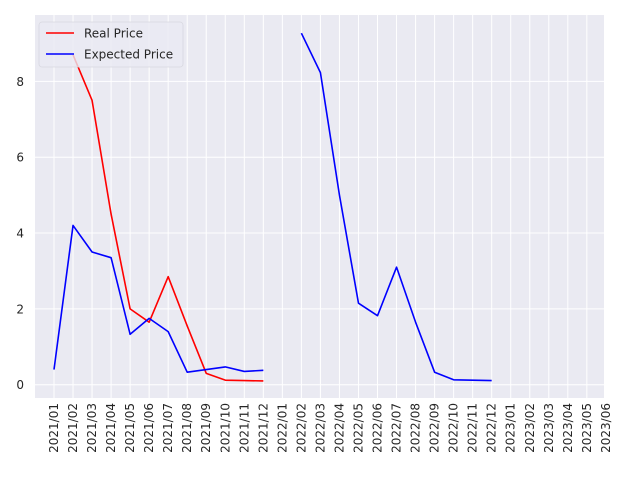 The height and width of the screenshot is (485, 640). I want to click on x-tick-label: 2022/03, so click(320, 428).